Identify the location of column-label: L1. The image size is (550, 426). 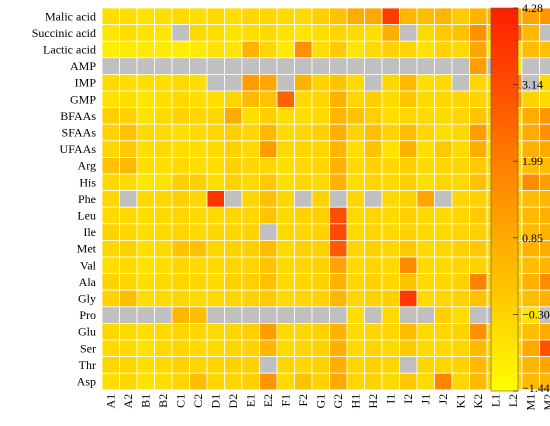
(496, 400).